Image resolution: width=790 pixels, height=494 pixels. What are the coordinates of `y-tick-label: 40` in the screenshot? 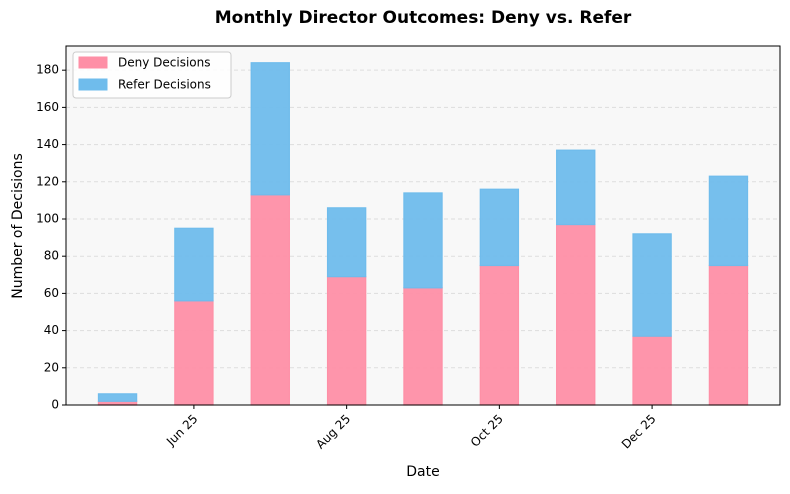 It's located at (51, 330).